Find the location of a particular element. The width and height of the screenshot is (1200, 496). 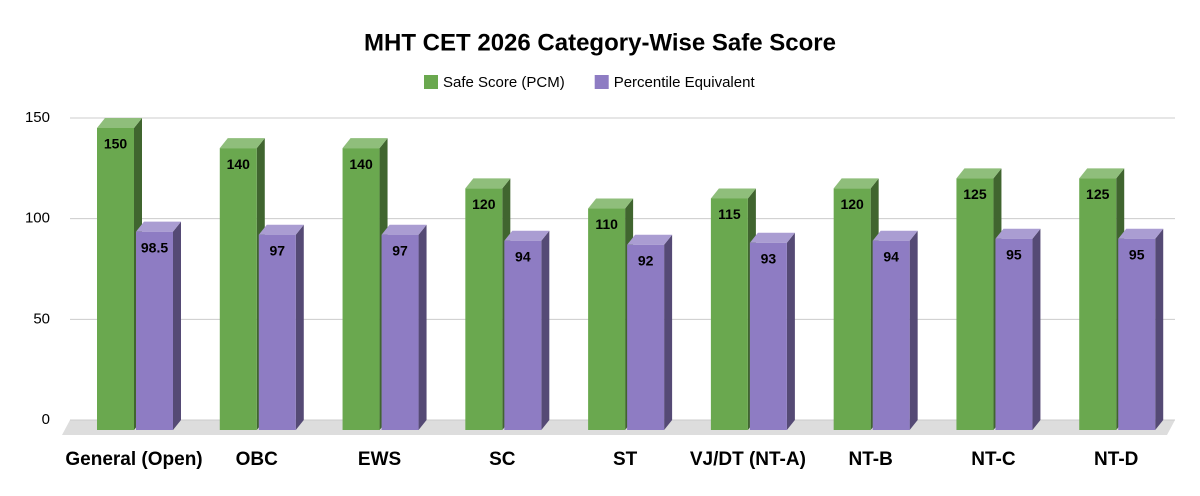

data-label: 150 is located at coordinates (116, 144).